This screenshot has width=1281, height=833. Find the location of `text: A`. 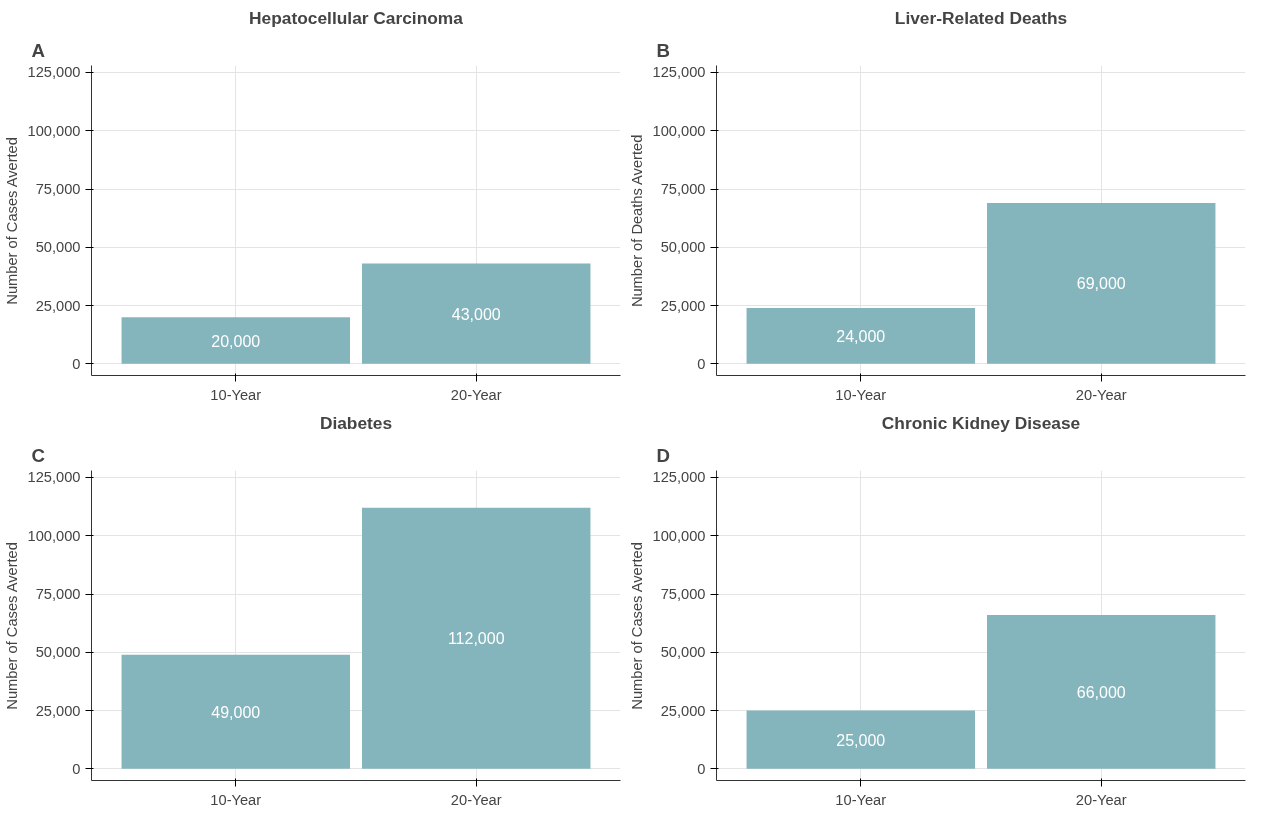

text: A is located at coordinates (38, 50).